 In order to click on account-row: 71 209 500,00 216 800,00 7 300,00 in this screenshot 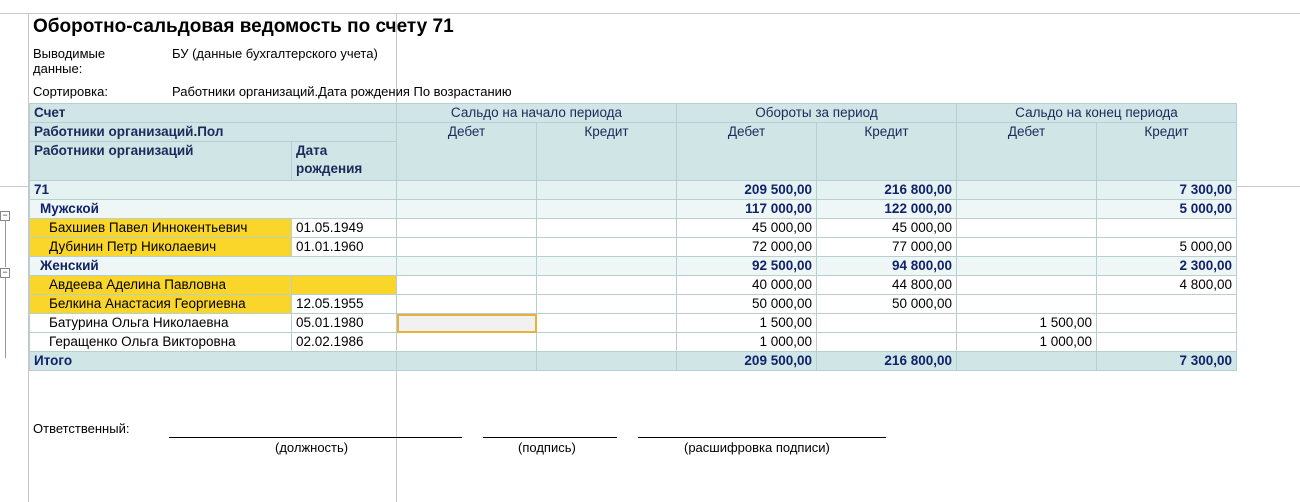, I will do `click(633, 190)`.